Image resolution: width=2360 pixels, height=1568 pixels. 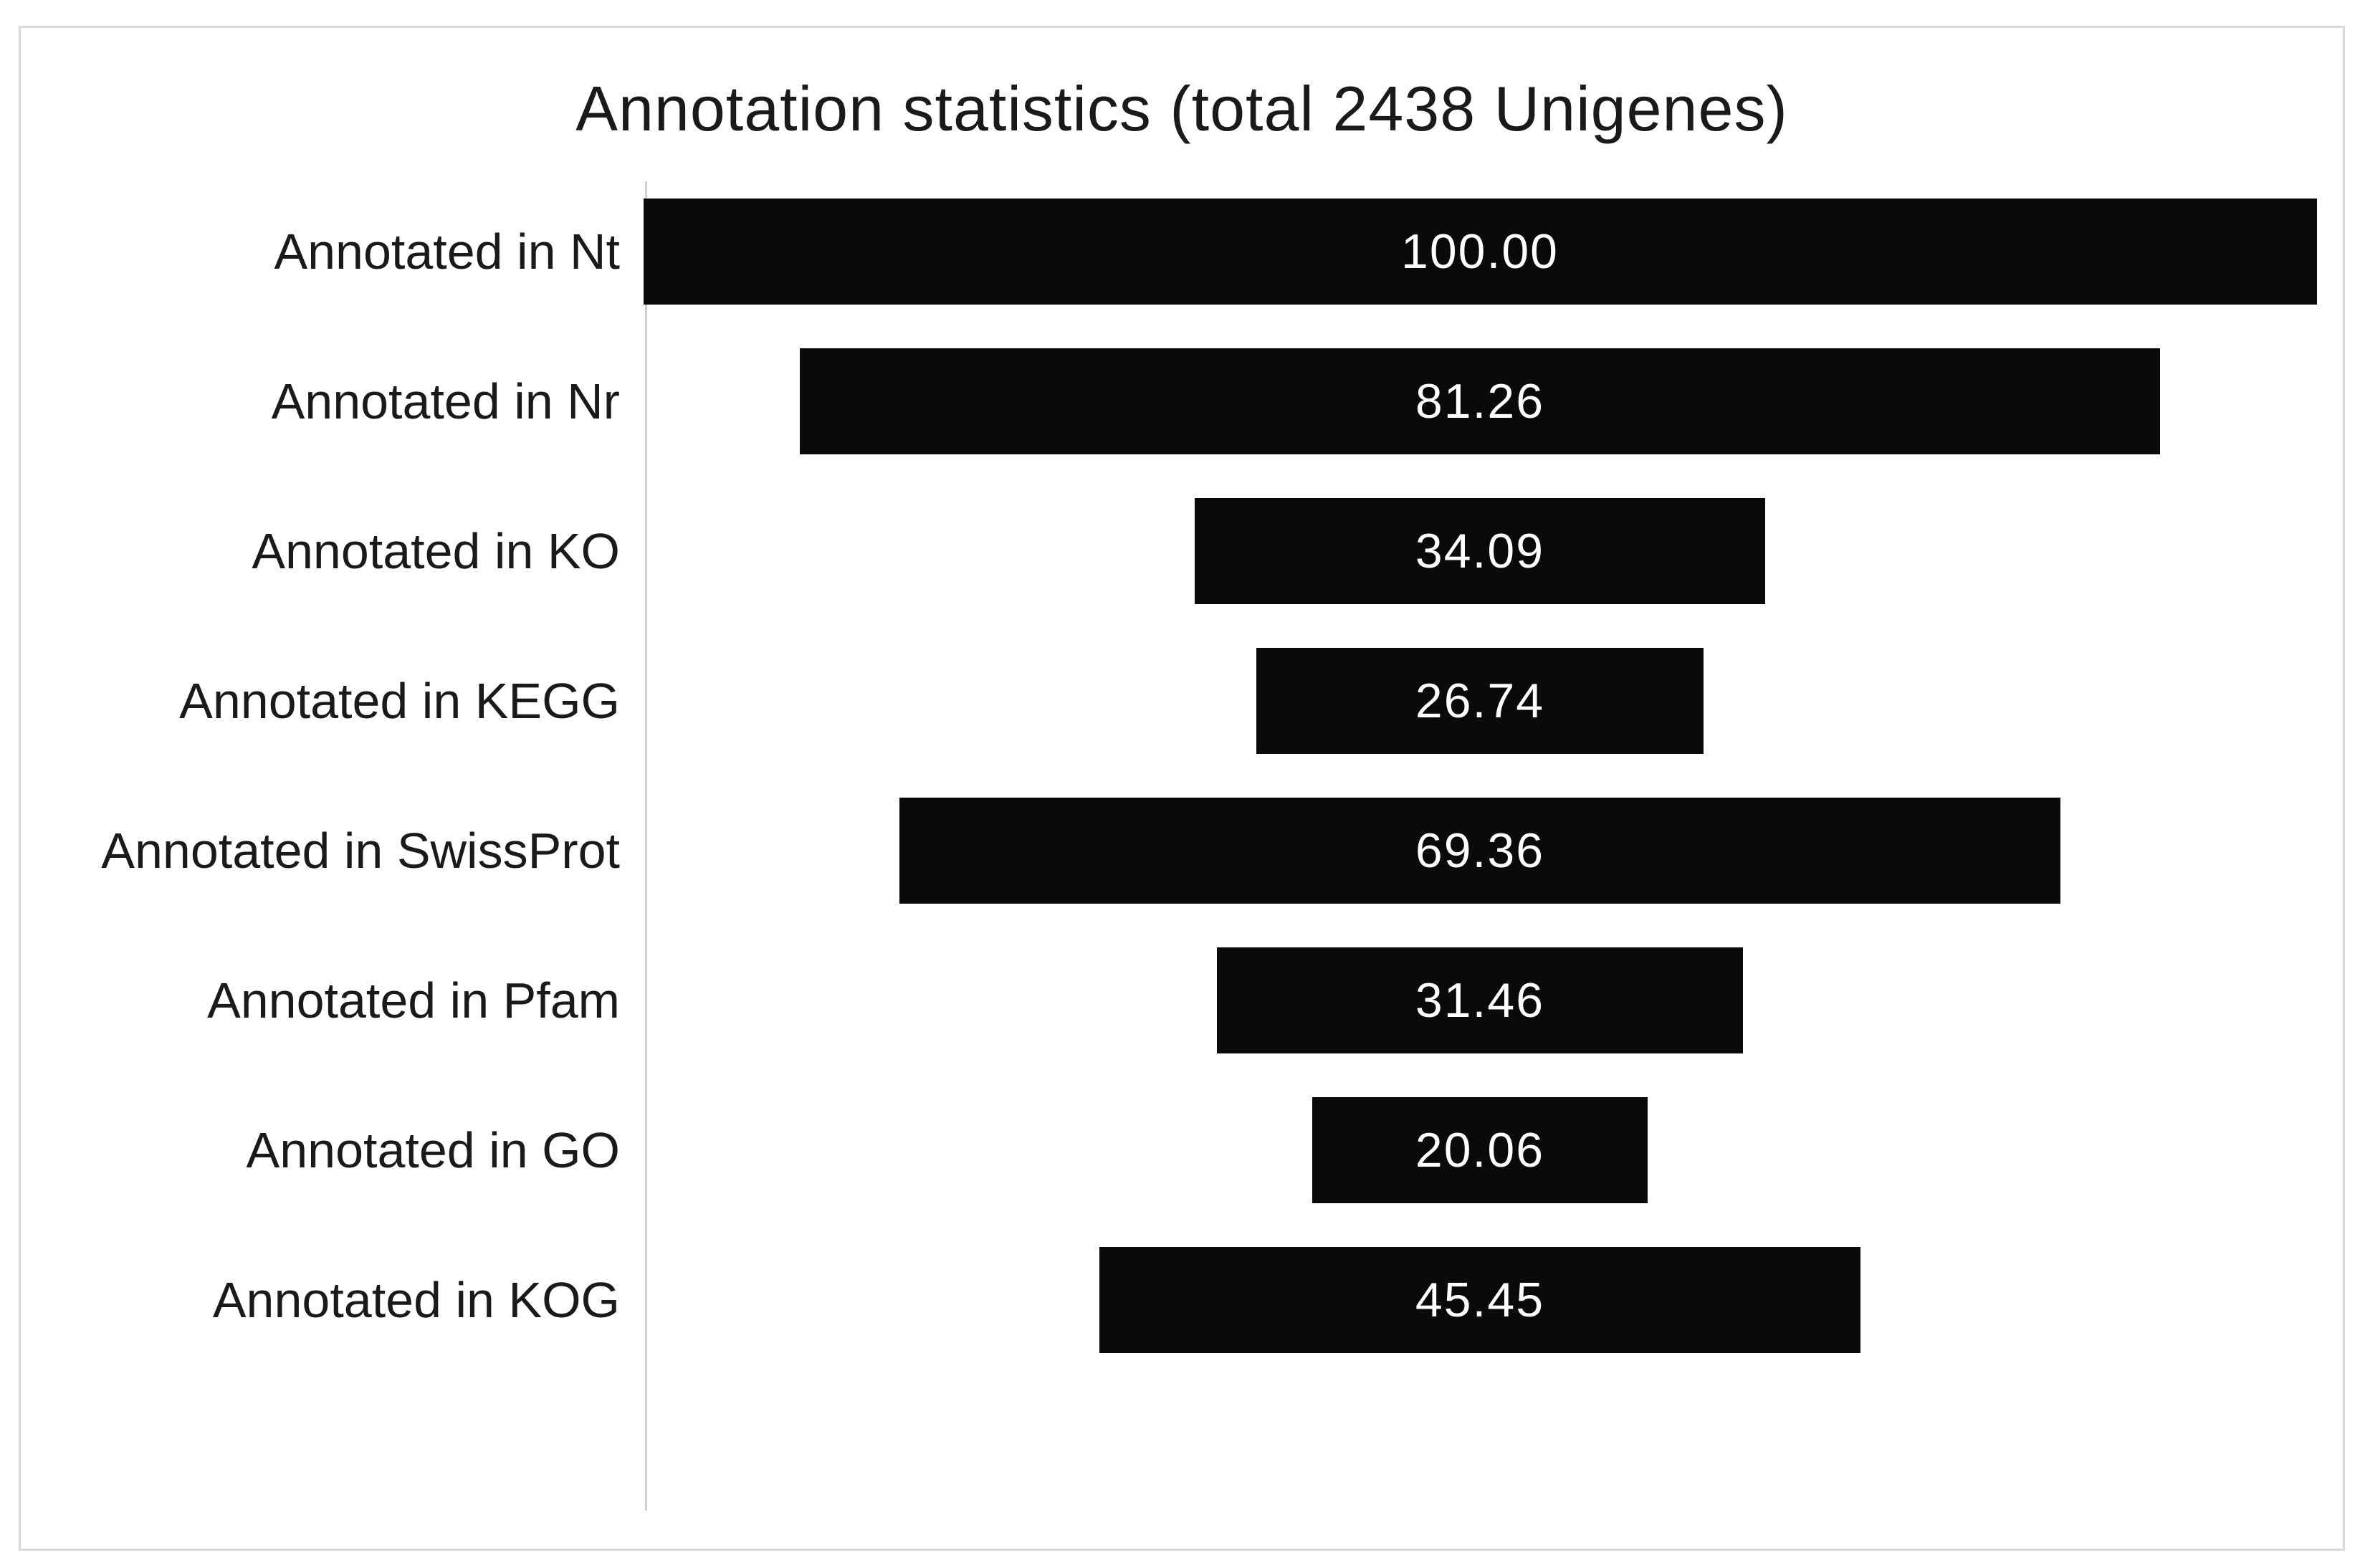 What do you see at coordinates (447, 252) in the screenshot?
I see `category-label: Annotated in Nt` at bounding box center [447, 252].